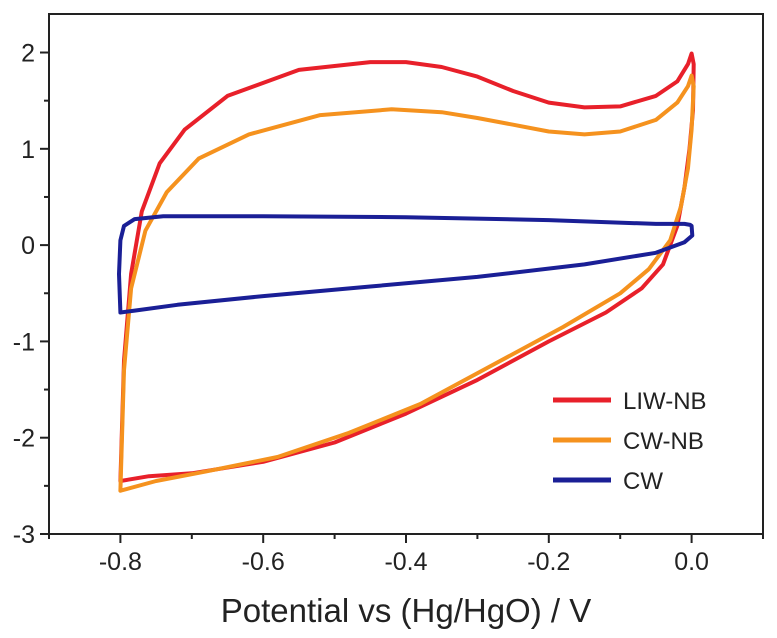 The image size is (777, 638). Describe the element at coordinates (24, 342) in the screenshot. I see `y-tick-label: -1` at that location.